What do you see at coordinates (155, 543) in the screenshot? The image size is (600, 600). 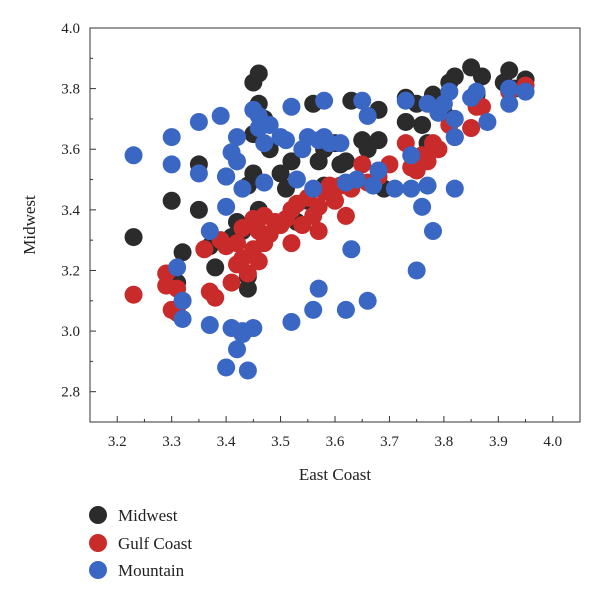 I see `legend-label-gulf-coast: Gulf Coast` at bounding box center [155, 543].